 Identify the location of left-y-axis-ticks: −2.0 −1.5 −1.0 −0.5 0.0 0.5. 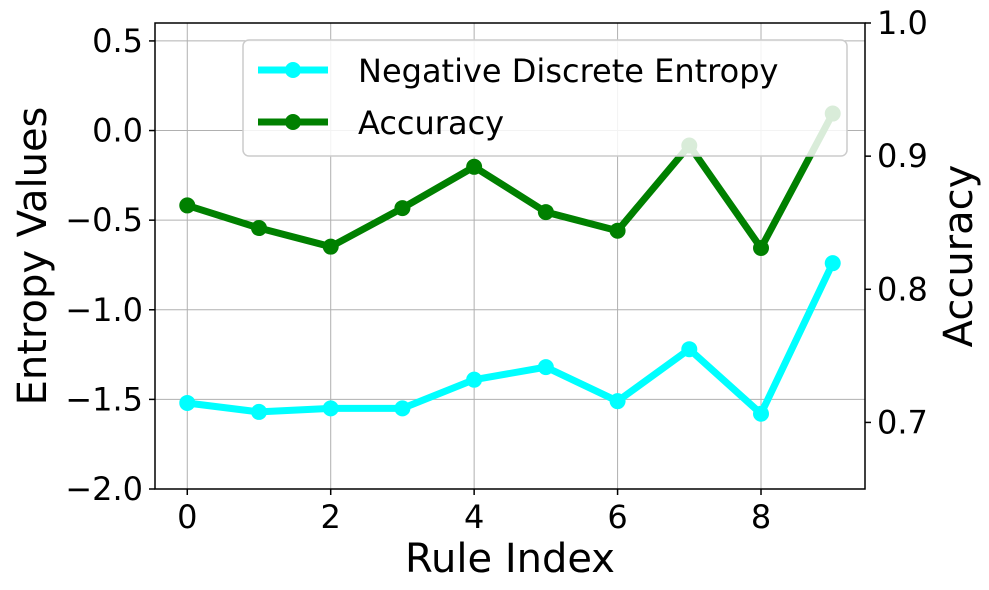
(110, 265).